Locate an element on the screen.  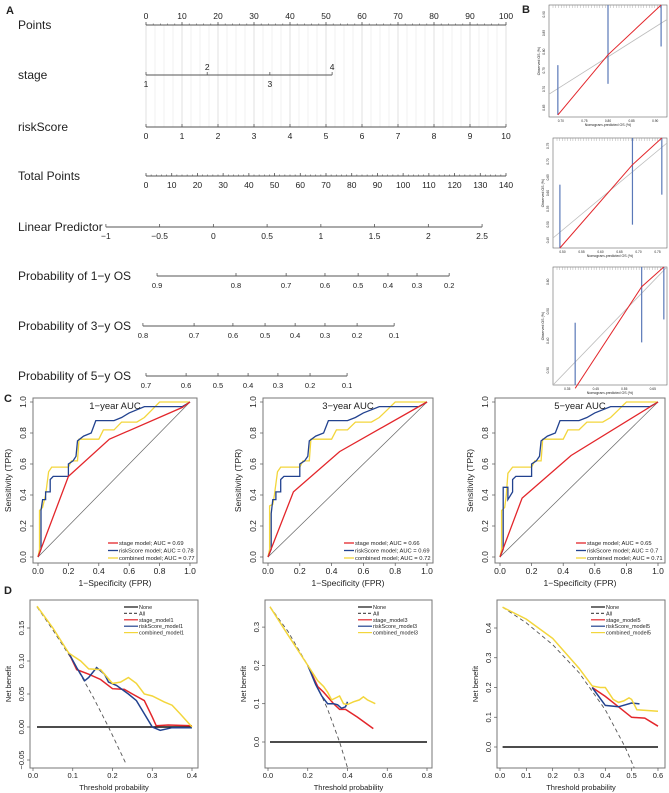
tick-label: 3 is located at coordinates (269, 84).